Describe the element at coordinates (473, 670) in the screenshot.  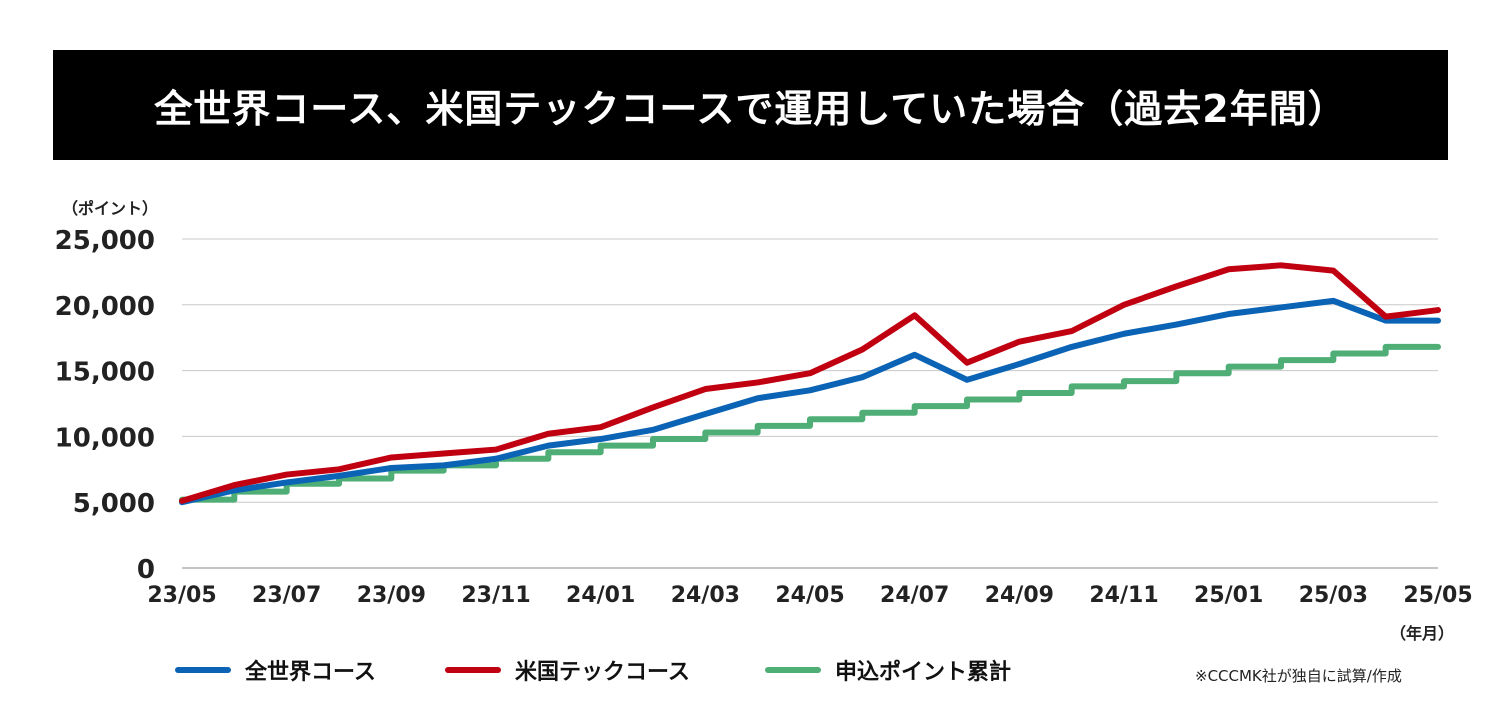
I see `legend-swatch-tech` at that location.